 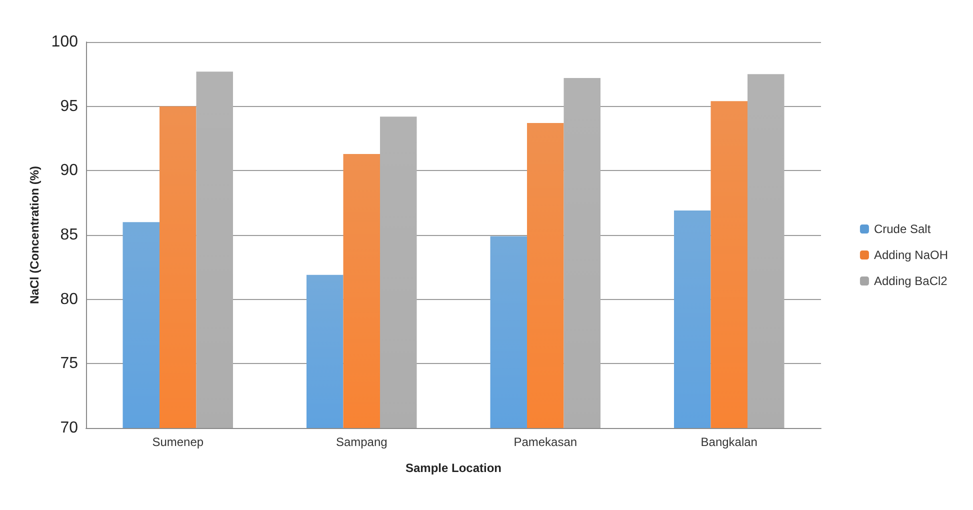 What do you see at coordinates (362, 442) in the screenshot?
I see `x-tick-label: Sampang` at bounding box center [362, 442].